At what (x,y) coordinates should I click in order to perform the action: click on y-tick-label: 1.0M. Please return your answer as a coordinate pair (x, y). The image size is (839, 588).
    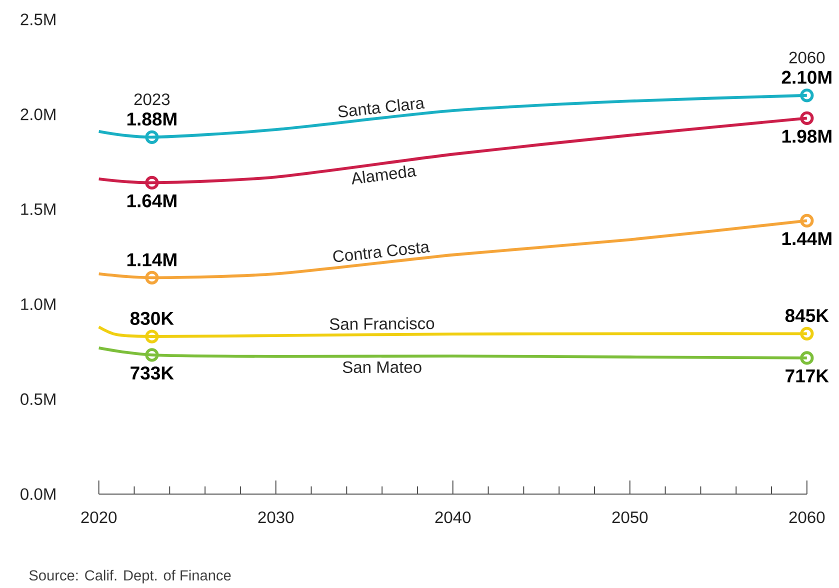
    Looking at the image, I should click on (38, 304).